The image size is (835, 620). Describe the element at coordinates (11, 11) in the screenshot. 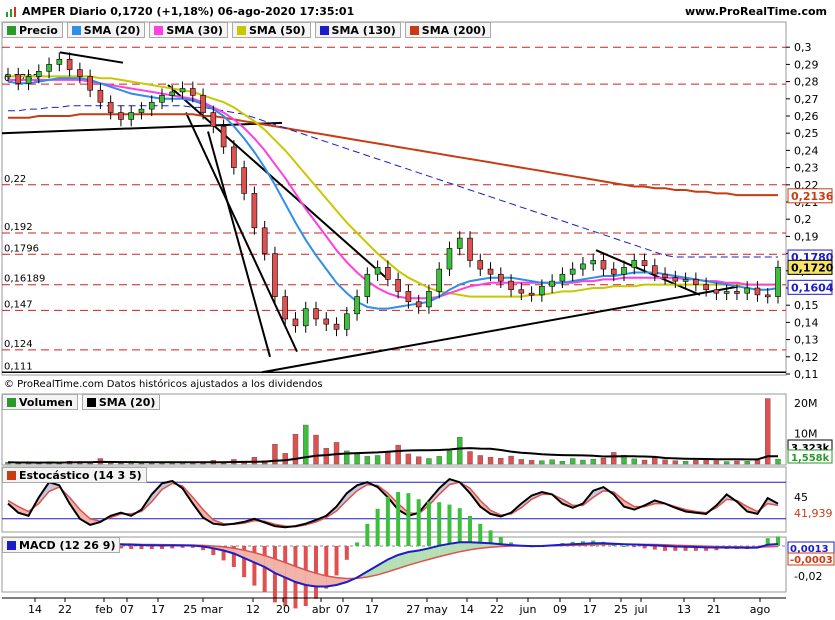

I see `chart-menu-icon` at that location.